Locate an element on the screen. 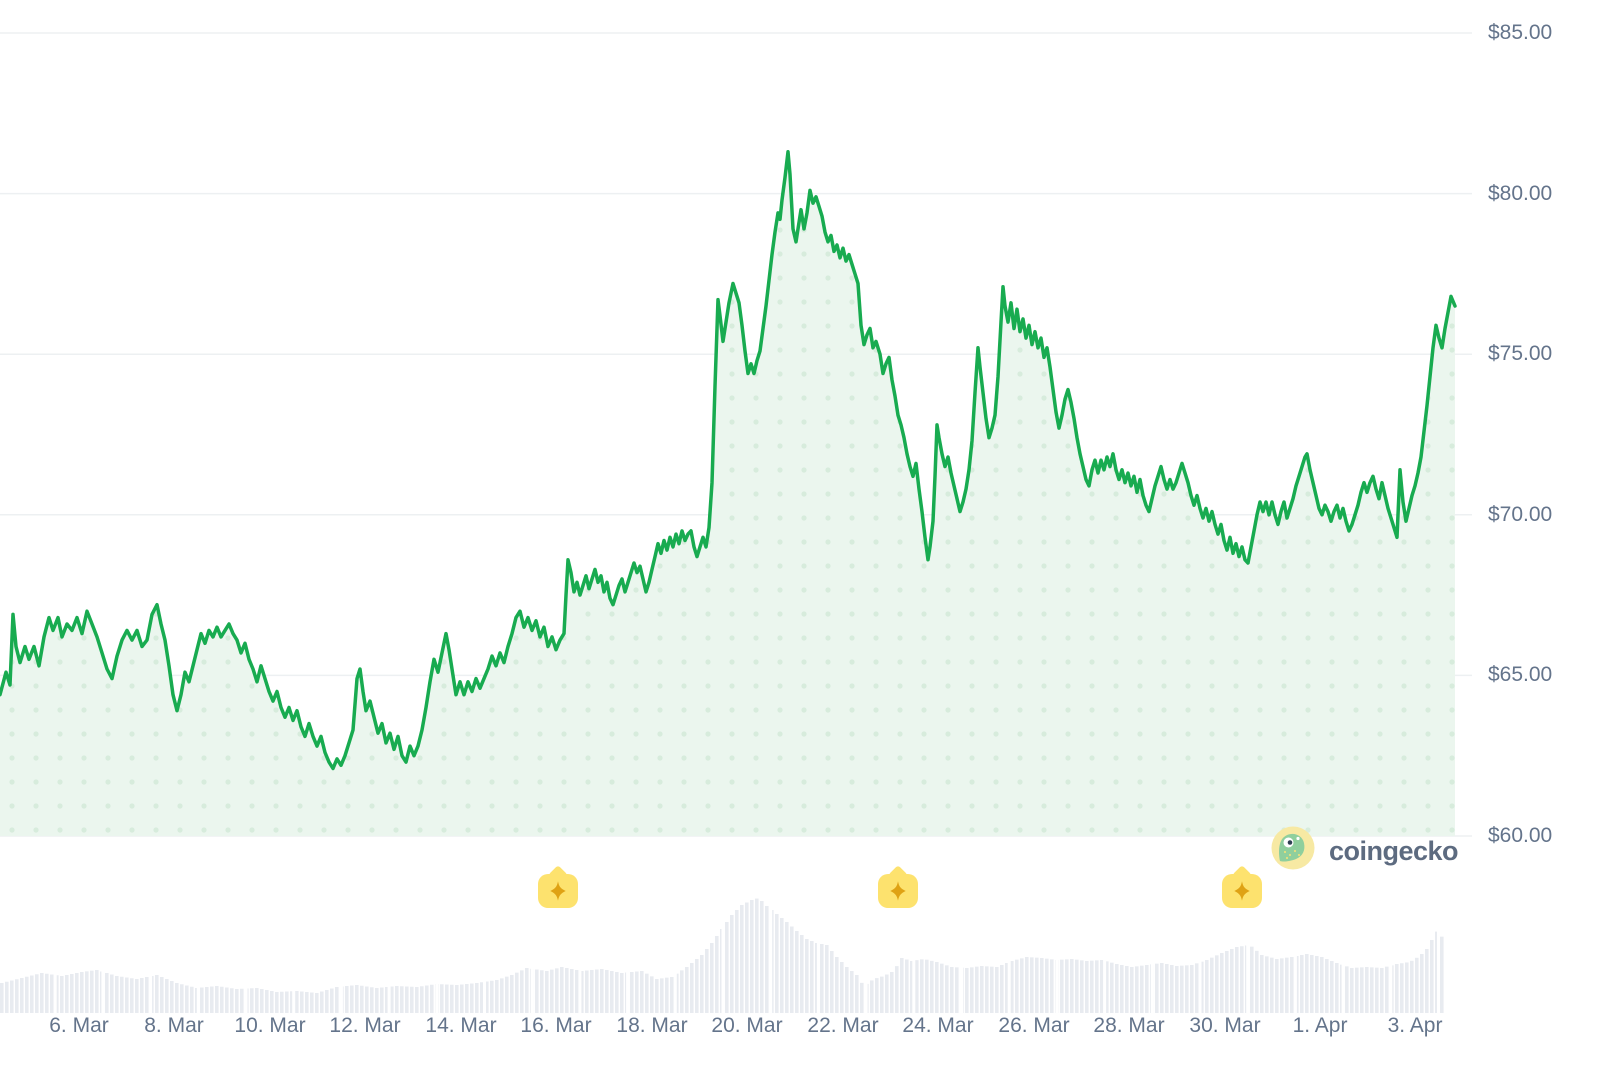  x-tick-label: 8. Mar is located at coordinates (174, 1025).